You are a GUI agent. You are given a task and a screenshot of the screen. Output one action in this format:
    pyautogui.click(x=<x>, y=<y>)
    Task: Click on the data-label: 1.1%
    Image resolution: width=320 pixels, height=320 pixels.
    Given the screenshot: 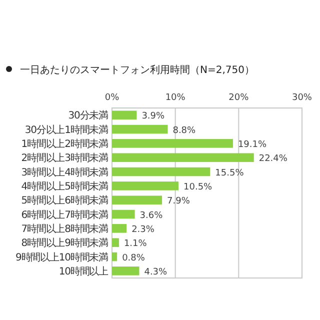 What is the action you would take?
    pyautogui.click(x=136, y=244)
    